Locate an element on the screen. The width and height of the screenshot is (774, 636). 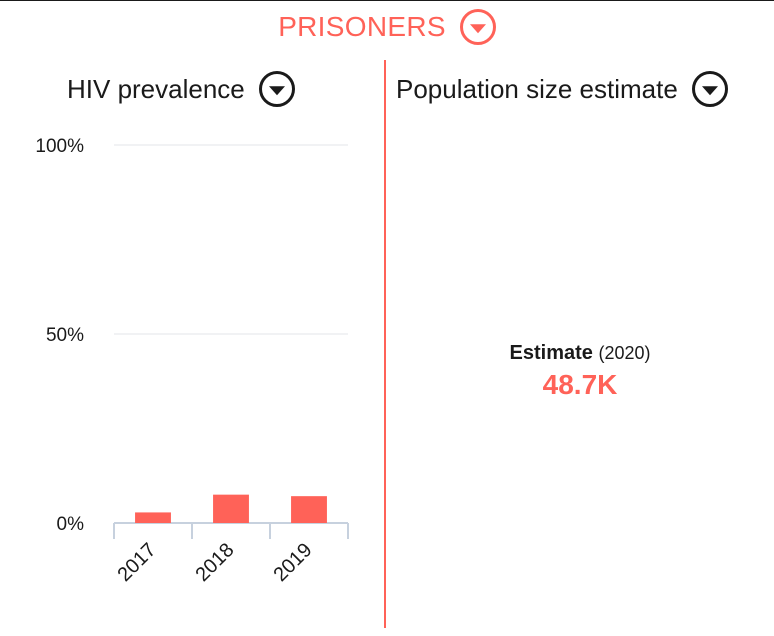
population-size-selector: Population size estimate is located at coordinates (562, 89).